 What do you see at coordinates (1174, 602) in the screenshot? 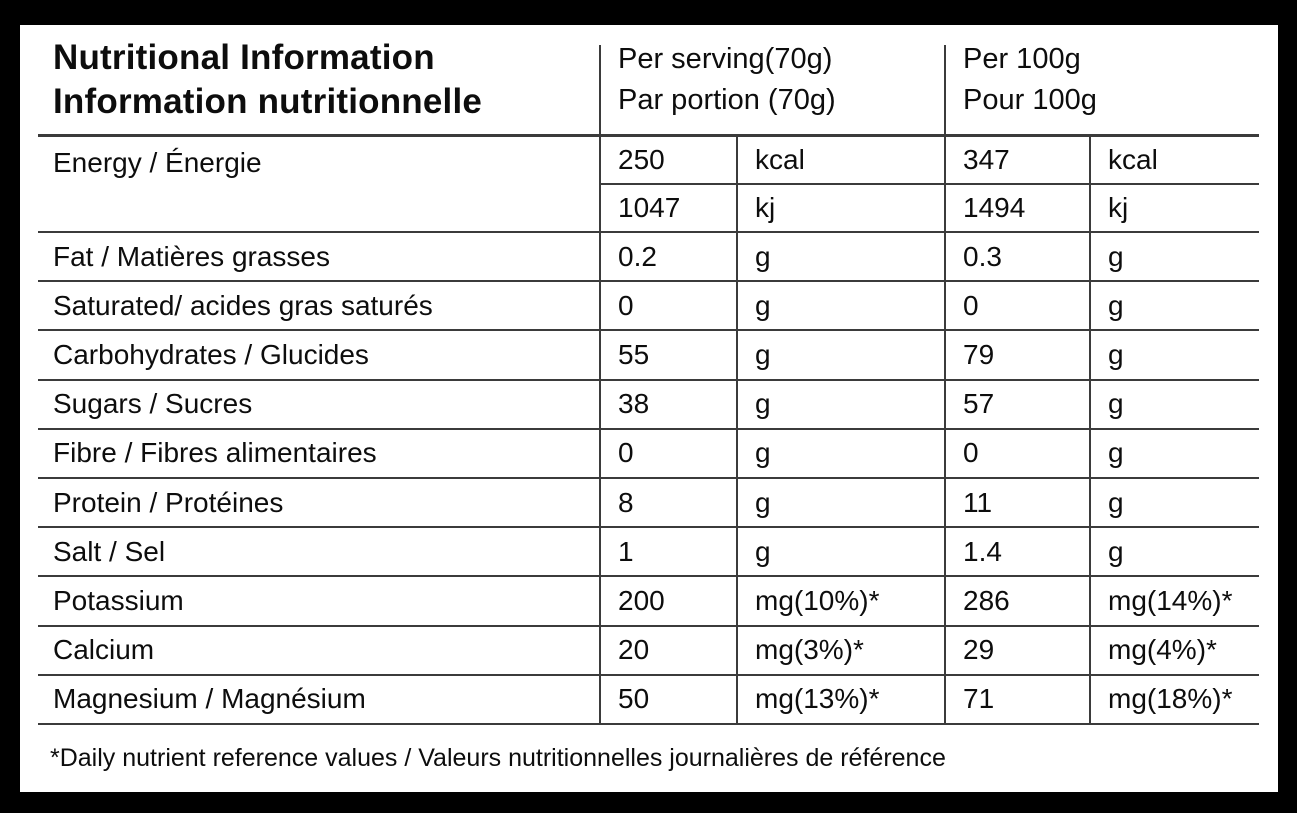
I see `per100-unit: mg(14%)*` at bounding box center [1174, 602].